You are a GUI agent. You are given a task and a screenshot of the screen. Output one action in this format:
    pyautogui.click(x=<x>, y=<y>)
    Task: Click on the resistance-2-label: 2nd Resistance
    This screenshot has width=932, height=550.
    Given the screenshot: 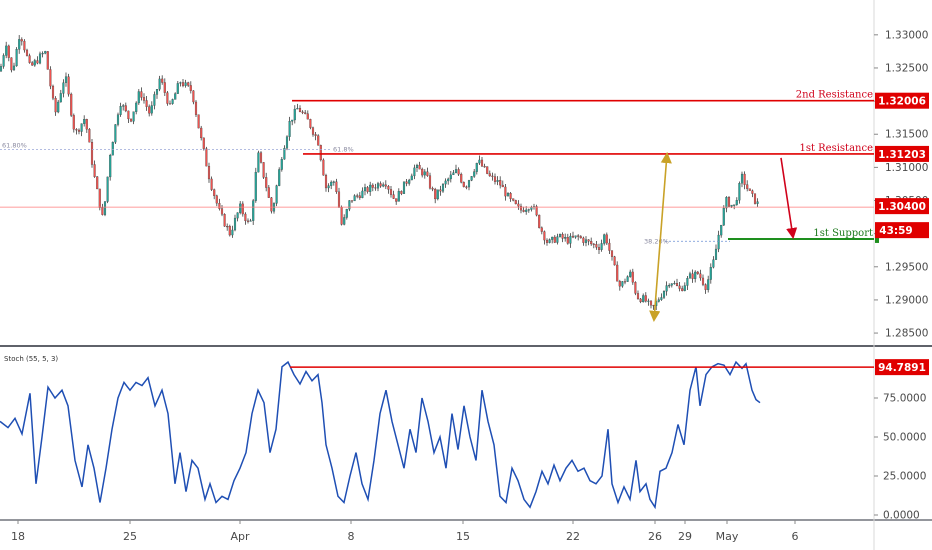 What is the action you would take?
    pyautogui.click(x=834, y=95)
    